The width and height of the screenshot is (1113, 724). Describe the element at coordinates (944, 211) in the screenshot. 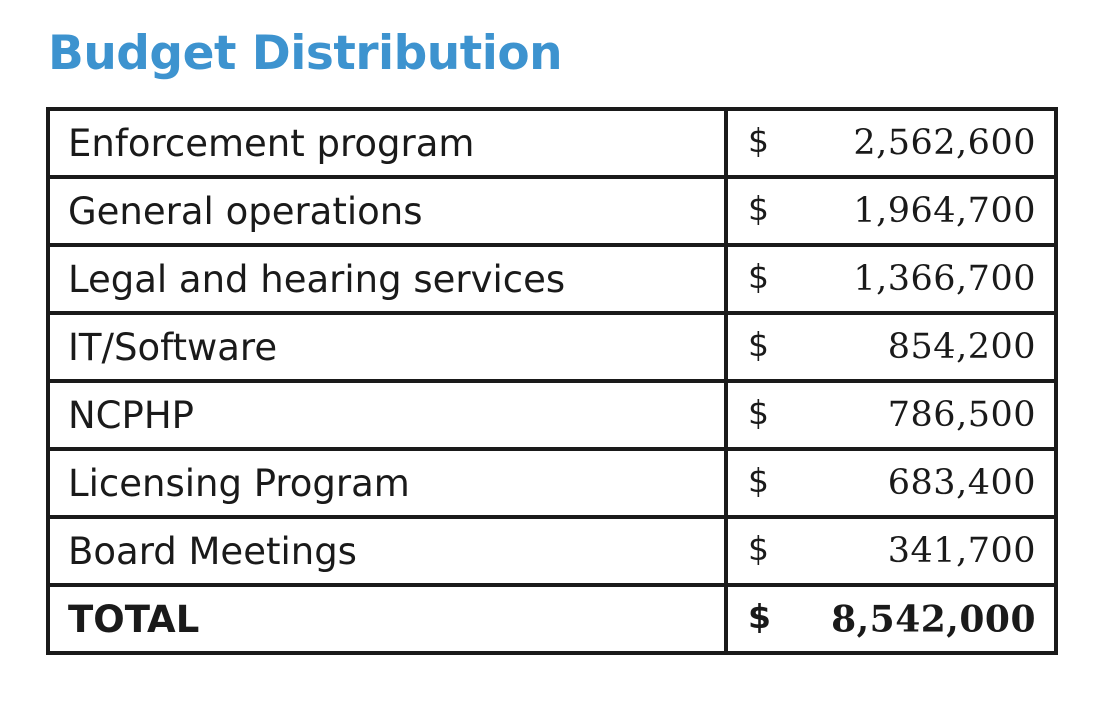

I see `row-amount: 1,964,700` at that location.